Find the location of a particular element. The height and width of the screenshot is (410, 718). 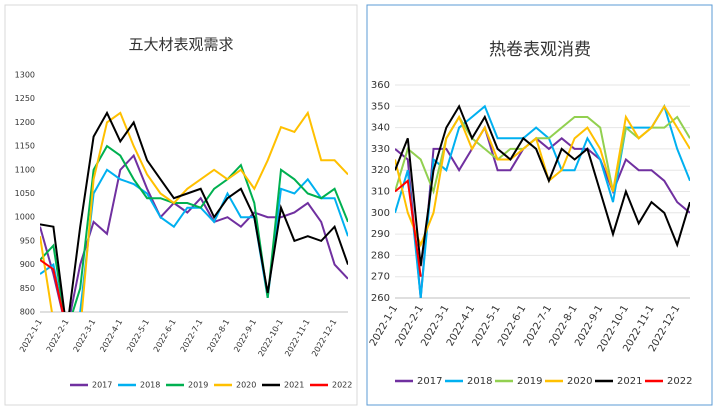

y-tick-label: 1000 is located at coordinates (25, 217).